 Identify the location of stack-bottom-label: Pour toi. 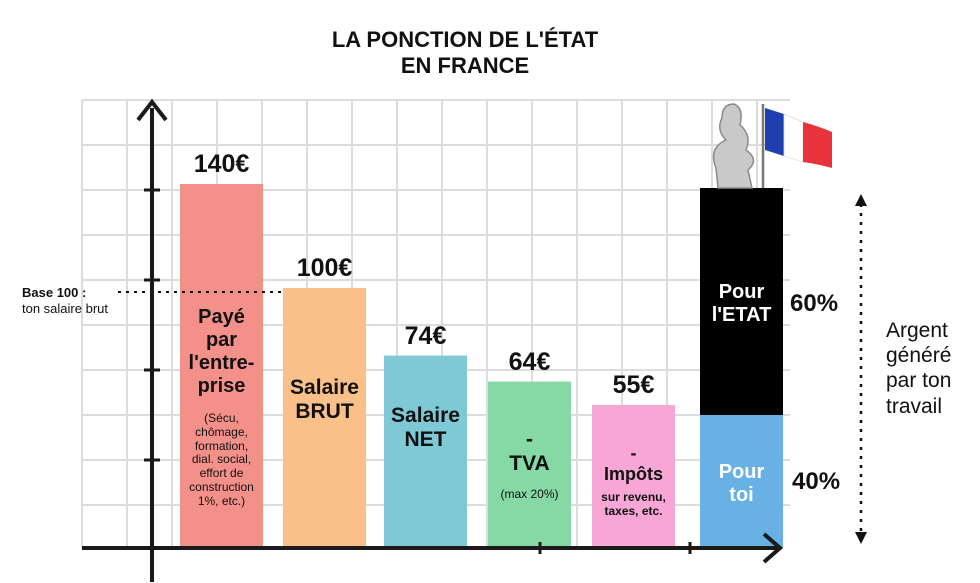
(741, 483).